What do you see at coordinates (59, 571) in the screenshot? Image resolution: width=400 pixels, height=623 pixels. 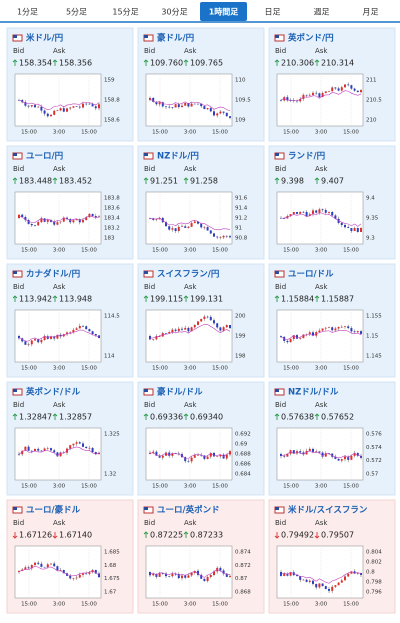 I see `moving-average` at bounding box center [59, 571].